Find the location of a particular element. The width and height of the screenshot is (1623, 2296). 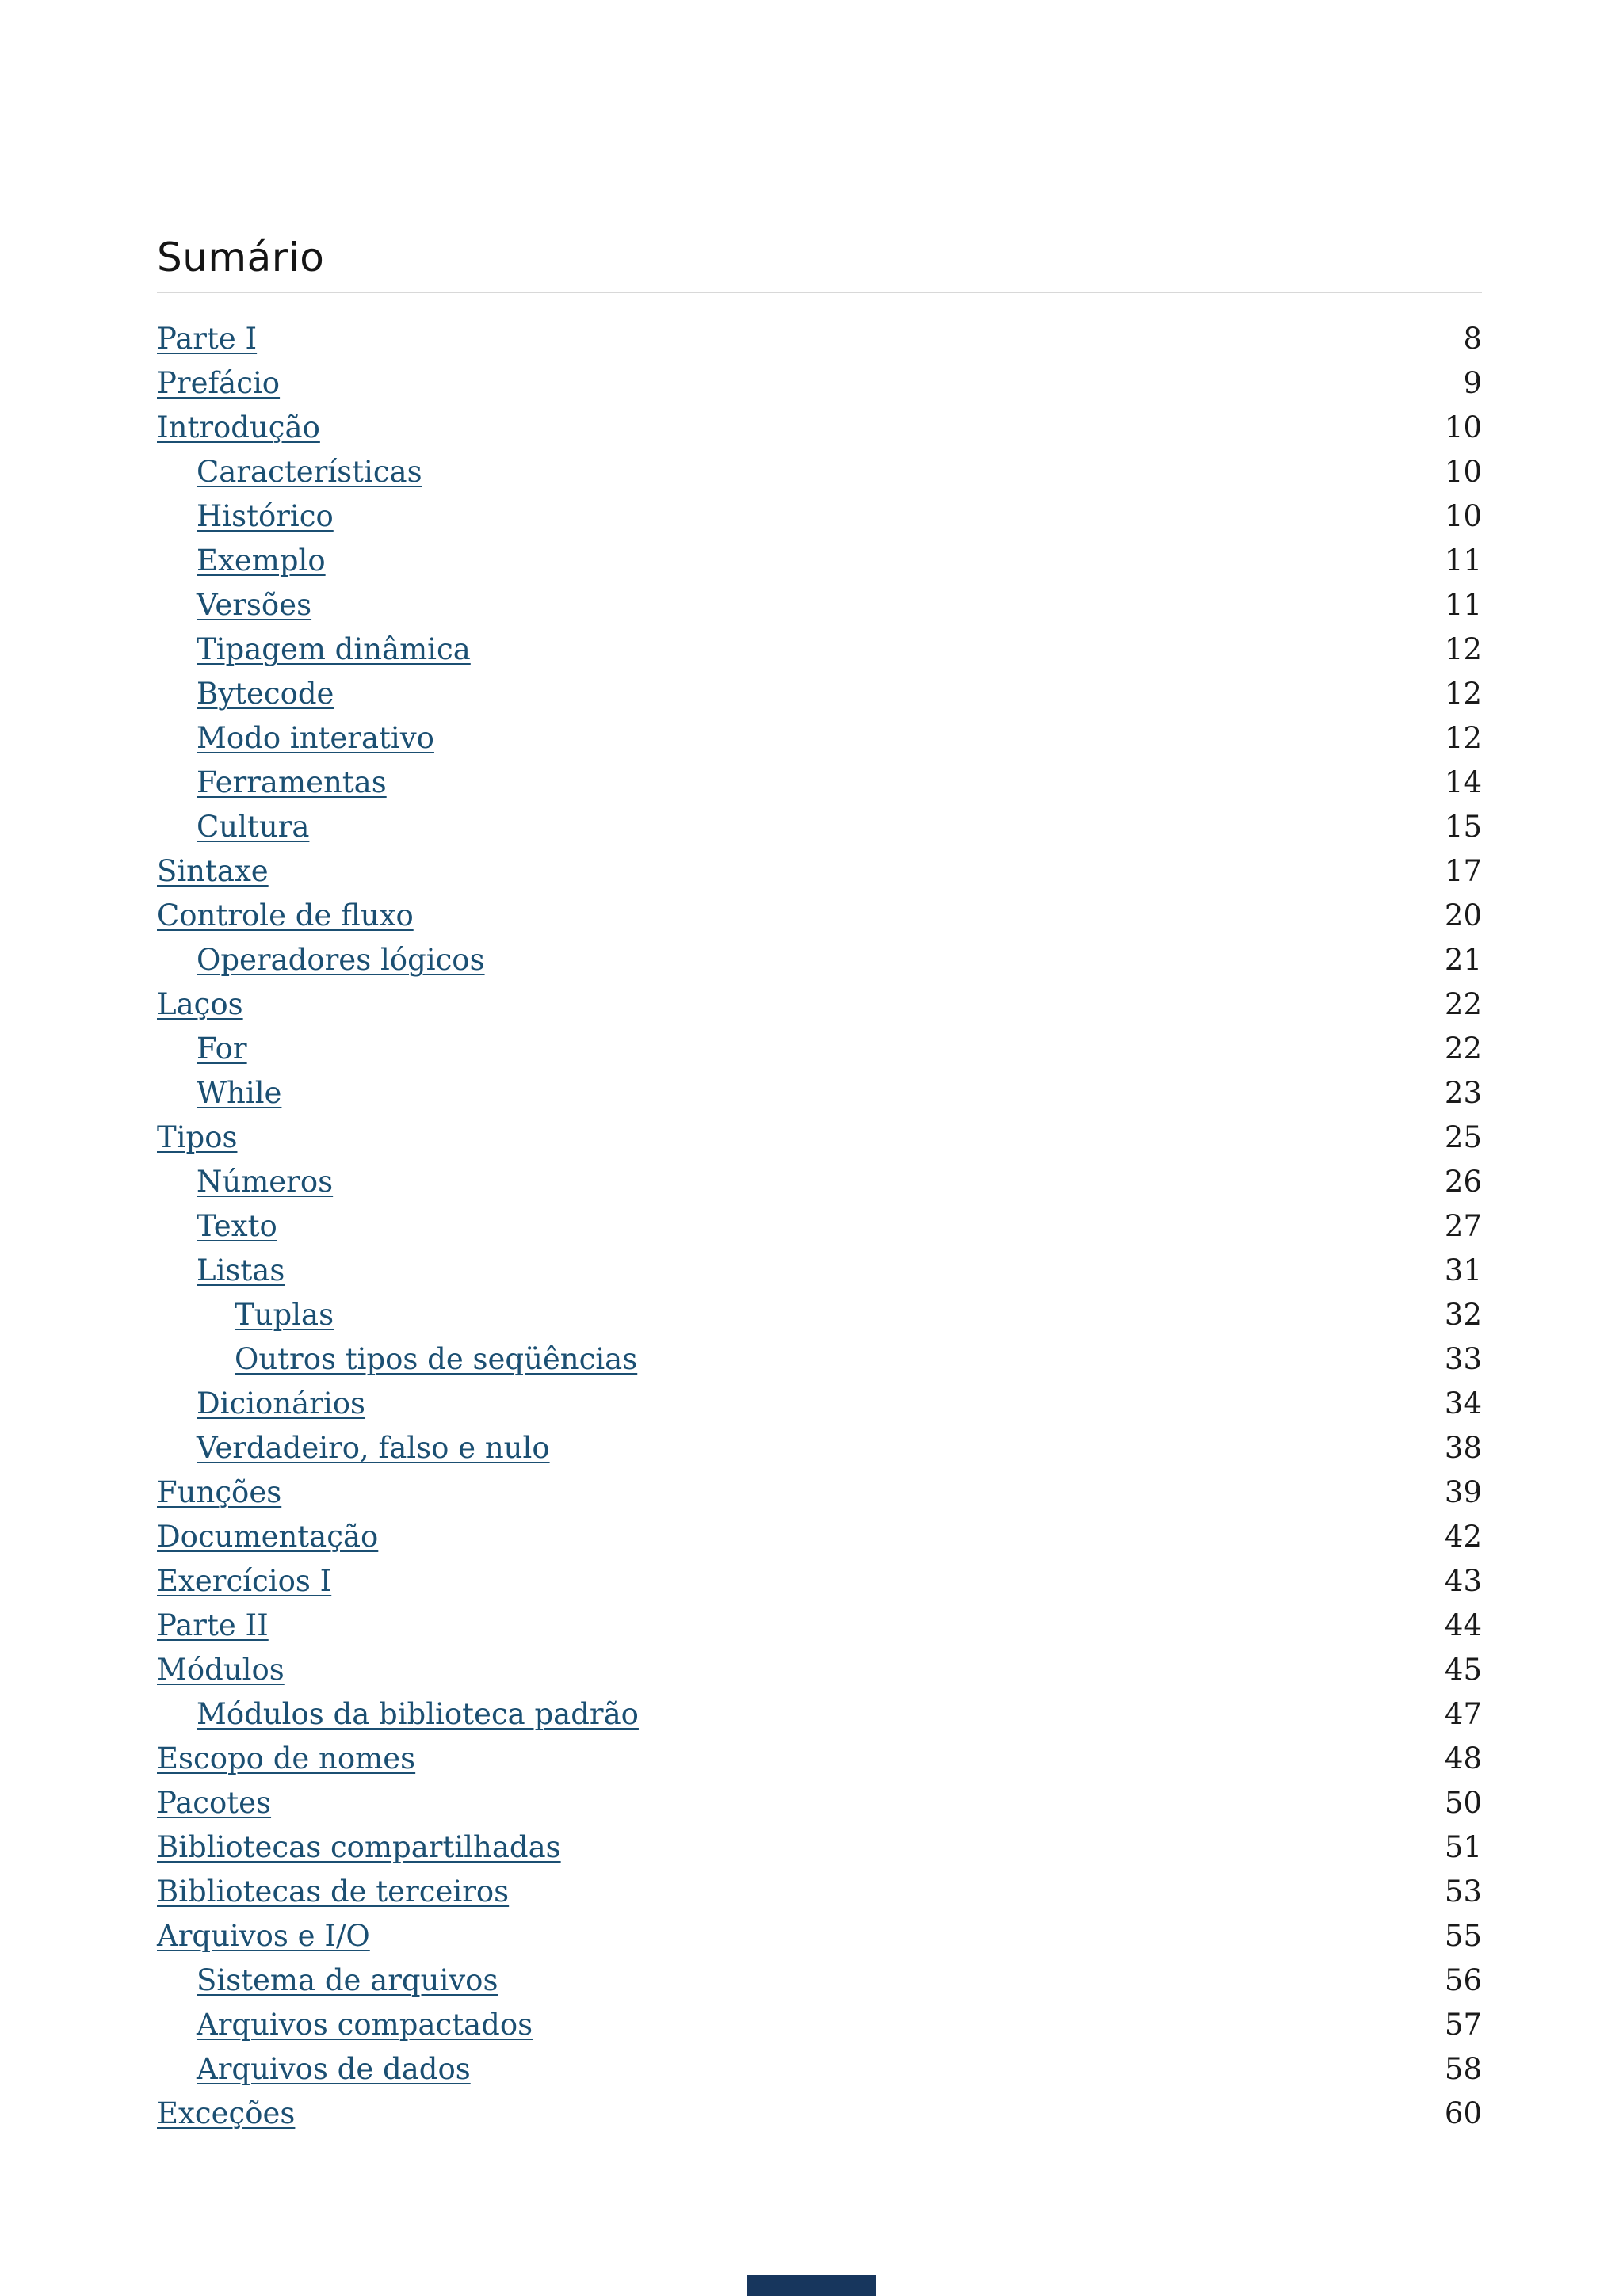

toc-page-number: 47 is located at coordinates (1463, 1714).